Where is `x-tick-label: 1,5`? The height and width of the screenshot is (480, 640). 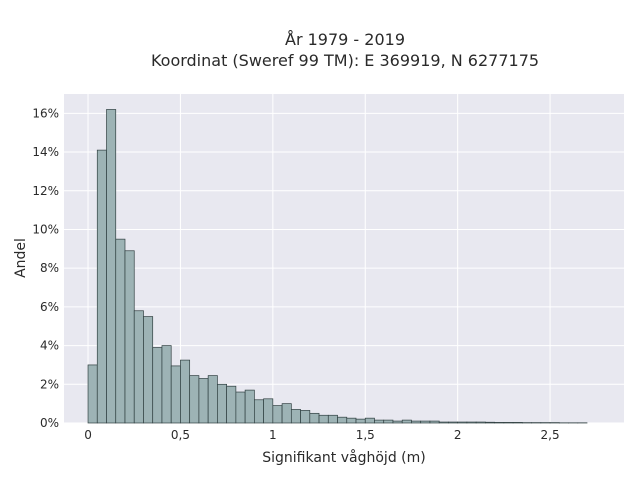 x-tick-label: 1,5 is located at coordinates (365, 435).